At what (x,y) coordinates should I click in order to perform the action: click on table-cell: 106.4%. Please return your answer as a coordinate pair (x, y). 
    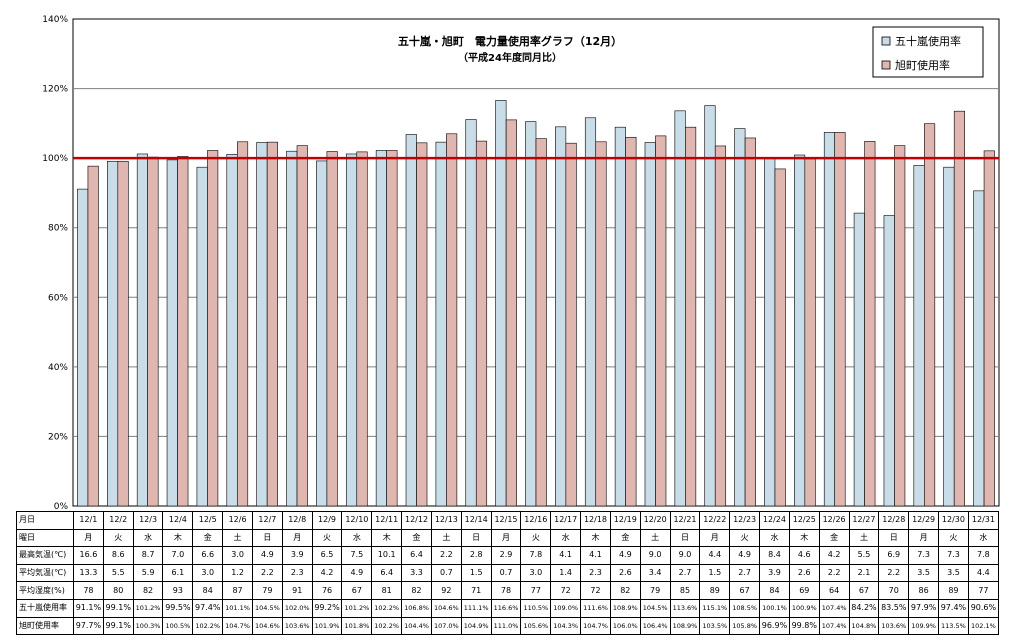
    Looking at the image, I should click on (655, 626).